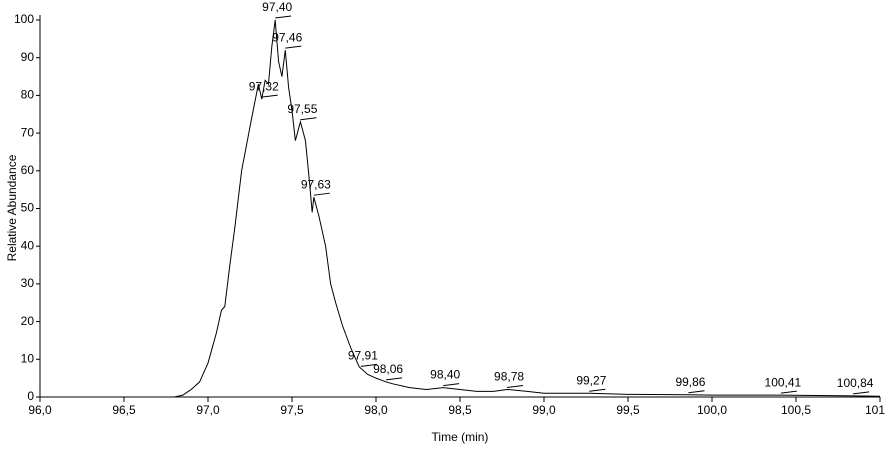 Image resolution: width=886 pixels, height=450 pixels. I want to click on y-tick-label: 90, so click(28, 57).